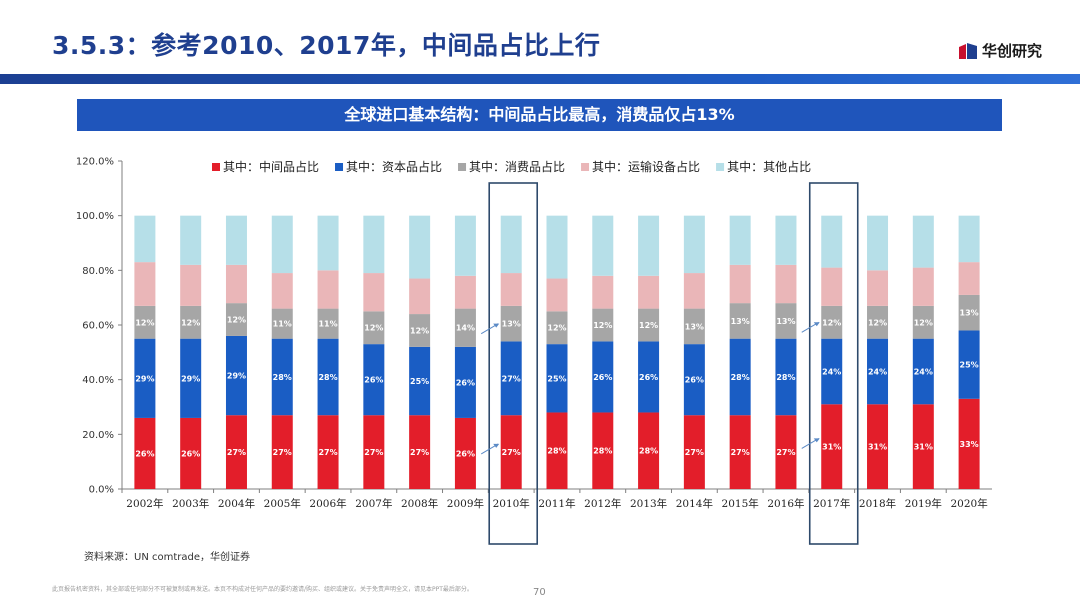 This screenshot has width=1080, height=608. What do you see at coordinates (1011, 51) in the screenshot?
I see `brand-name: 华创研究` at bounding box center [1011, 51].